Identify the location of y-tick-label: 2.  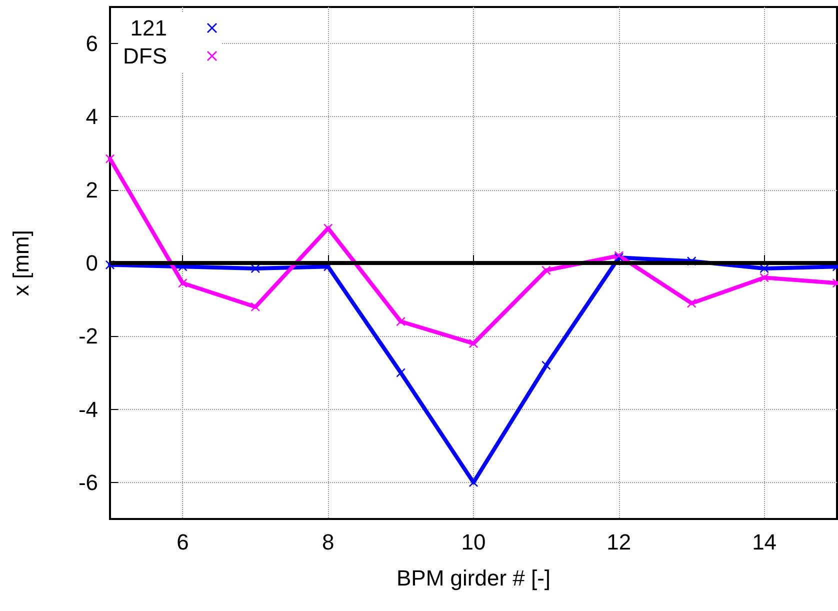
(92, 189).